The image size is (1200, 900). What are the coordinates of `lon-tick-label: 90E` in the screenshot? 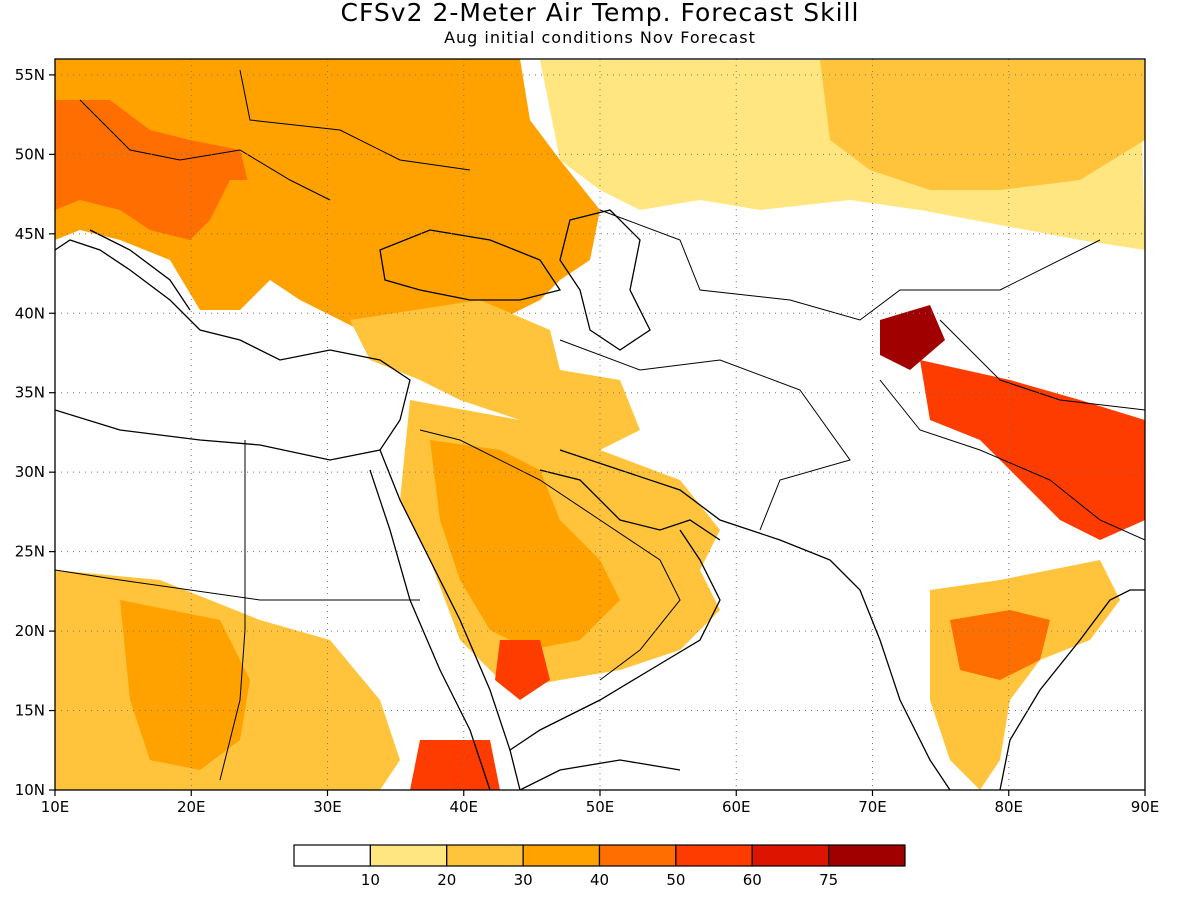 It's located at (1145, 807).